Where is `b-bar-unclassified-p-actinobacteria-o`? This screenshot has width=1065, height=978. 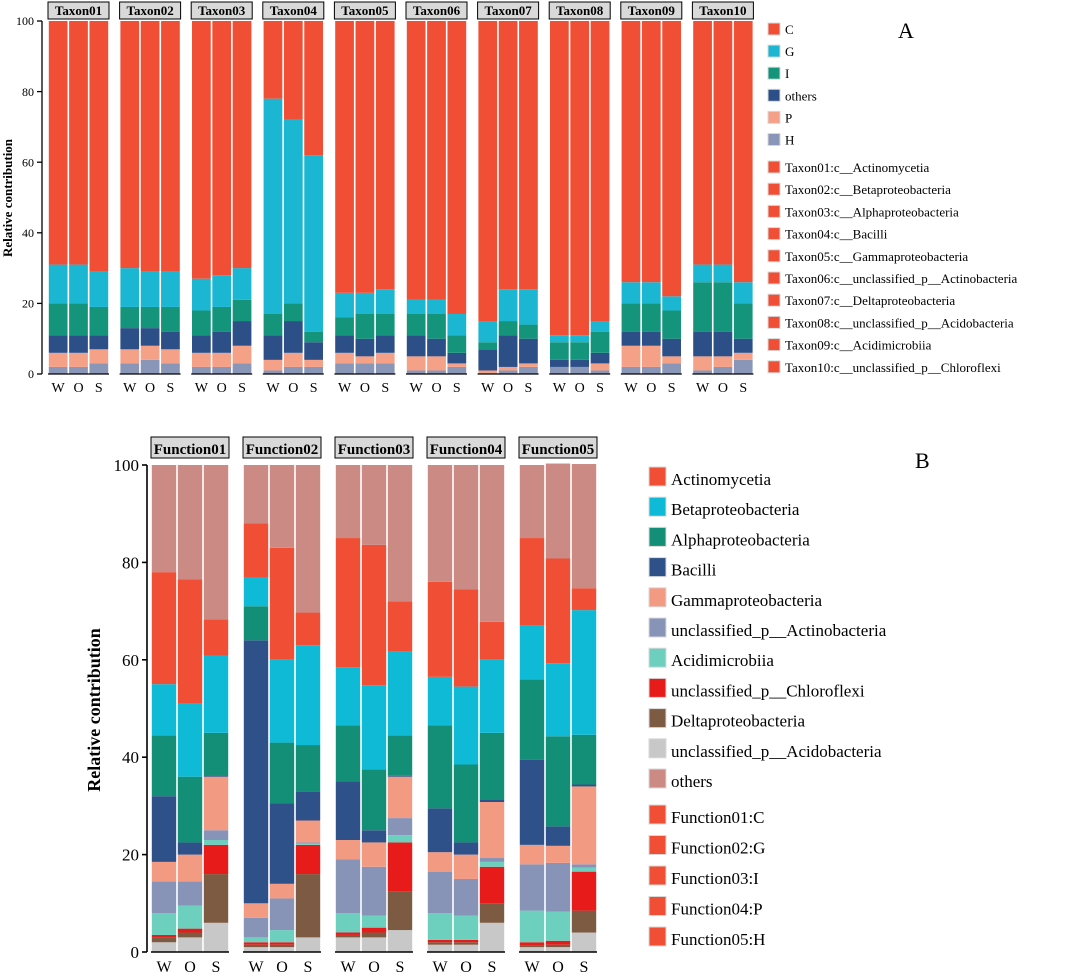 b-bar-unclassified-p-actinobacteria-o is located at coordinates (558, 887).